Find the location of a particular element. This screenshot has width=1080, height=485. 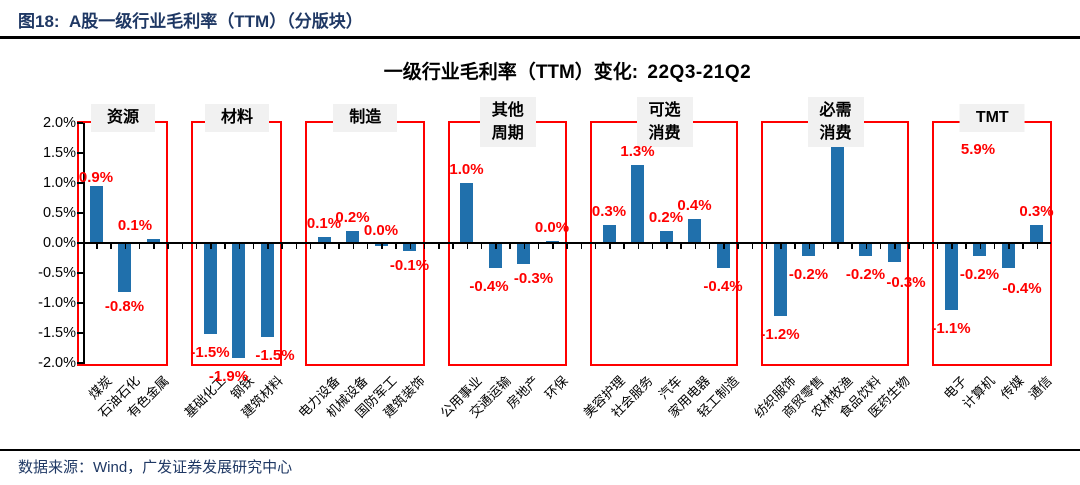

y-axis-tick-label: -1.5% is located at coordinates (57, 333).